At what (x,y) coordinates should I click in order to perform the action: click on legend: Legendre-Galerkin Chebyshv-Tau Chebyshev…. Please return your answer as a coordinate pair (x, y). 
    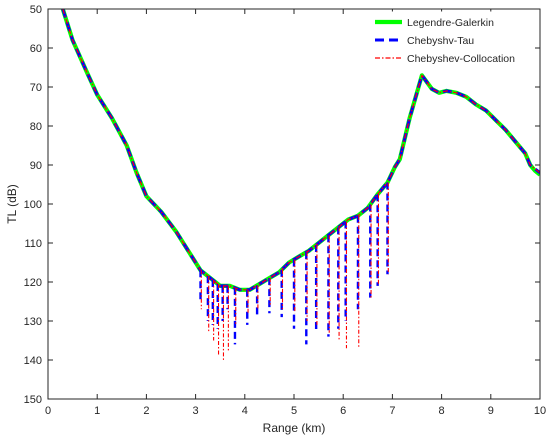
    Looking at the image, I should click on (453, 42).